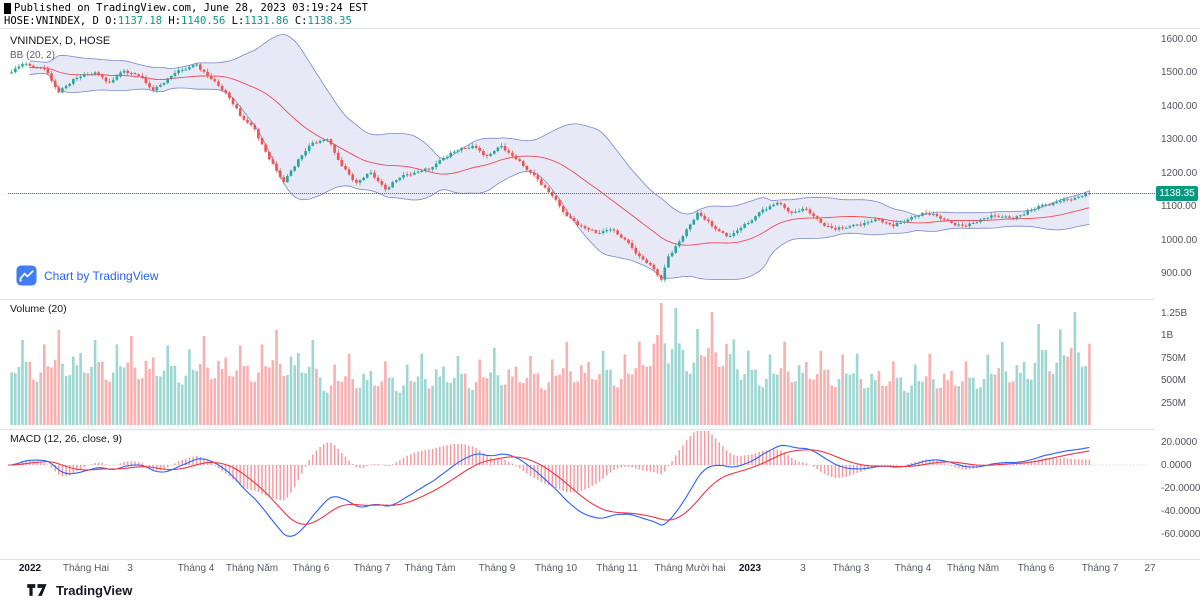 The height and width of the screenshot is (602, 1200). What do you see at coordinates (238, 21) in the screenshot?
I see `low-label: L:` at bounding box center [238, 21].